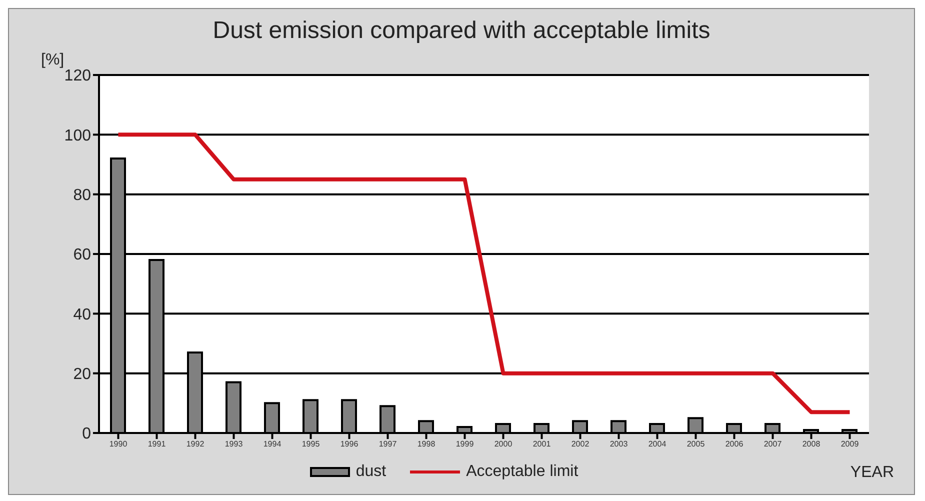  I want to click on x-tick-label: 1991, so click(157, 444).